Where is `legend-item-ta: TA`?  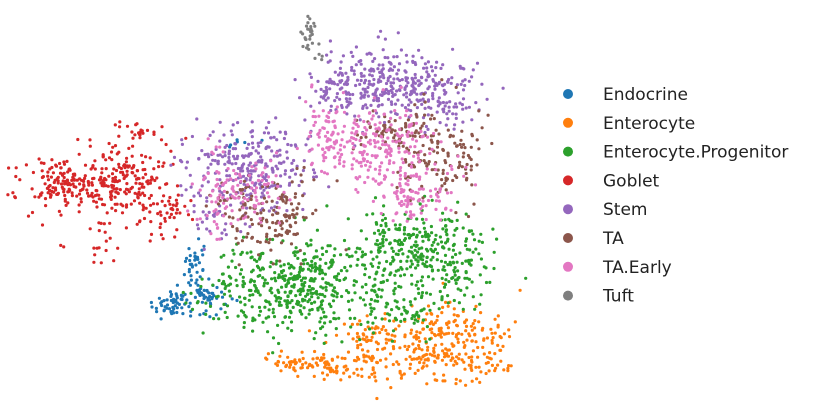
legend-item-ta: TA is located at coordinates (593, 239).